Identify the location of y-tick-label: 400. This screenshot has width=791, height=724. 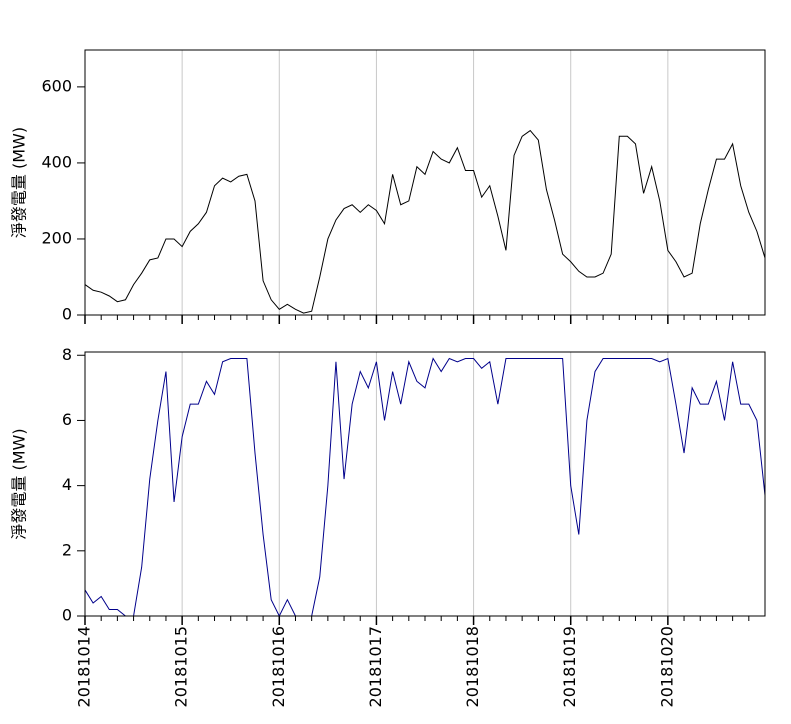
(56, 161).